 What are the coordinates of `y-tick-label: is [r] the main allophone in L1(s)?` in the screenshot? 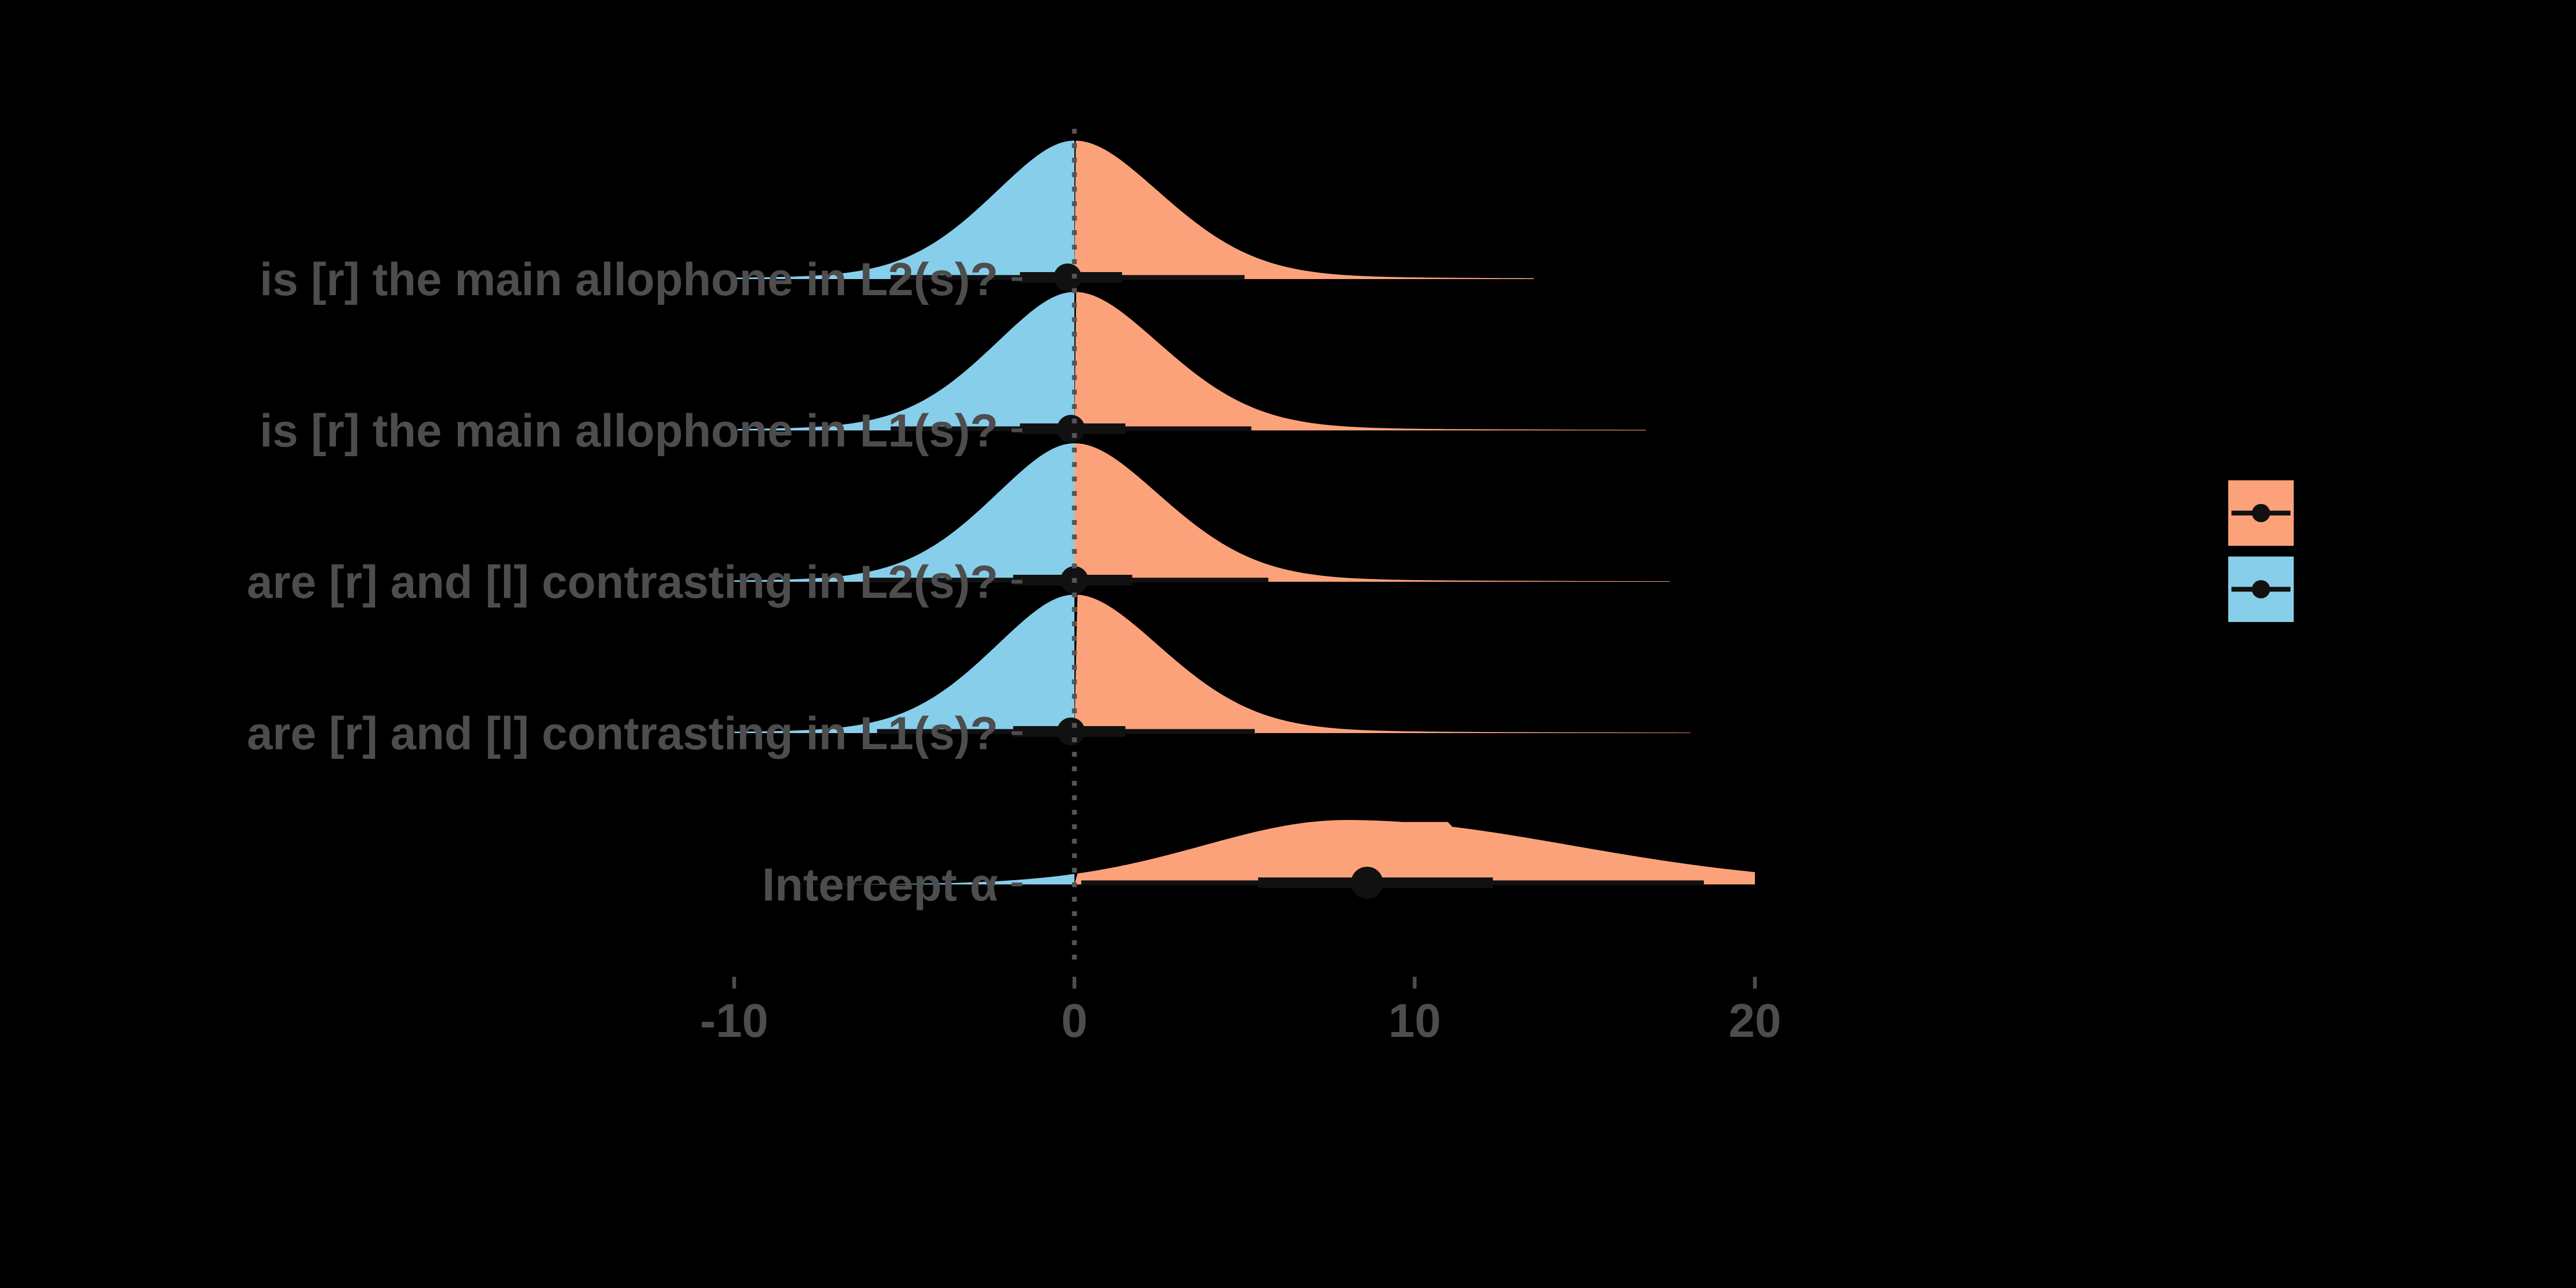 It's located at (629, 431).